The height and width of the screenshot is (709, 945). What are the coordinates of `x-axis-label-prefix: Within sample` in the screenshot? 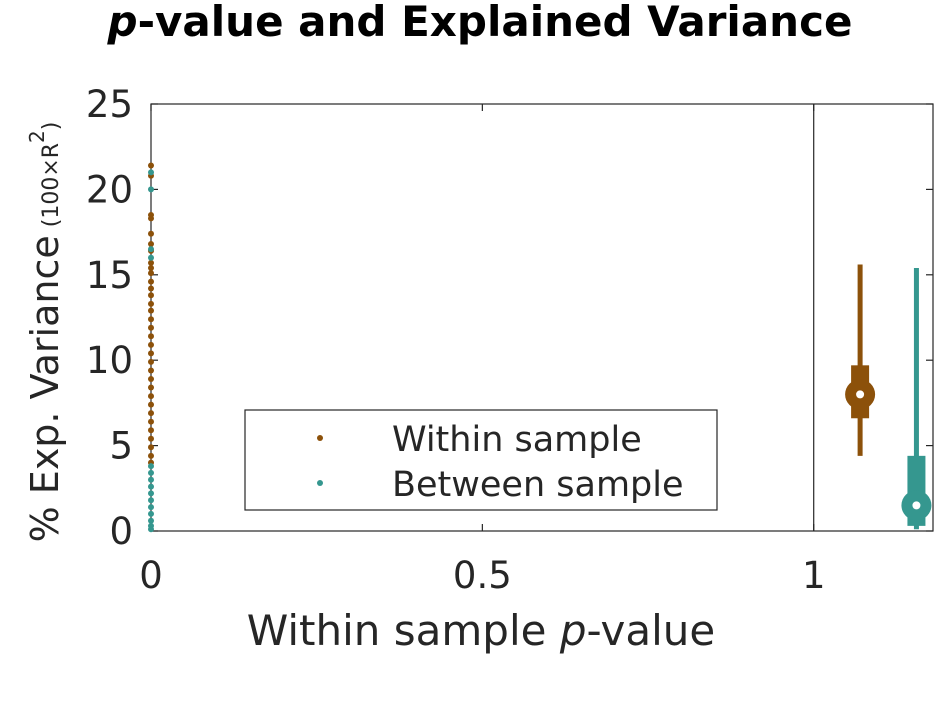 It's located at (403, 630).